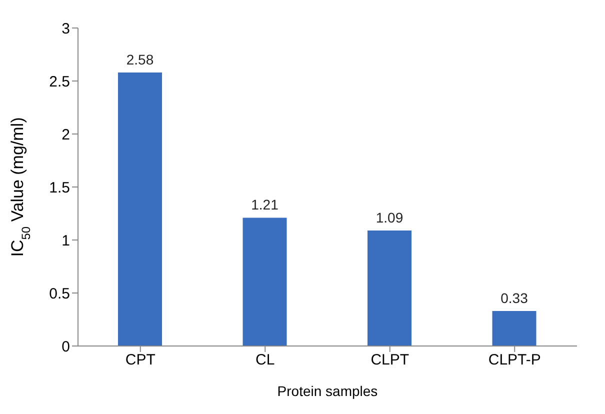  What do you see at coordinates (514, 360) in the screenshot?
I see `x-tick-label: CLPT-P` at bounding box center [514, 360].